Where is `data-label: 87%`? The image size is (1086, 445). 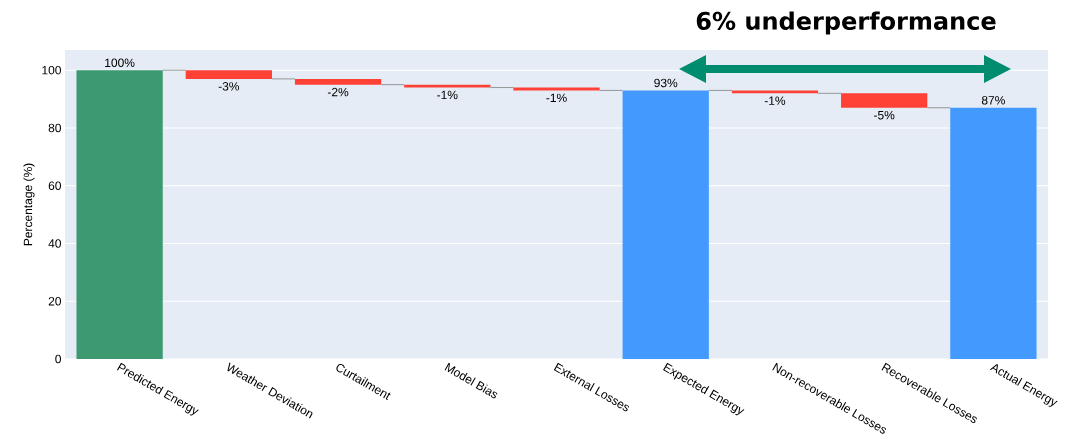 data-label: 87% is located at coordinates (993, 100).